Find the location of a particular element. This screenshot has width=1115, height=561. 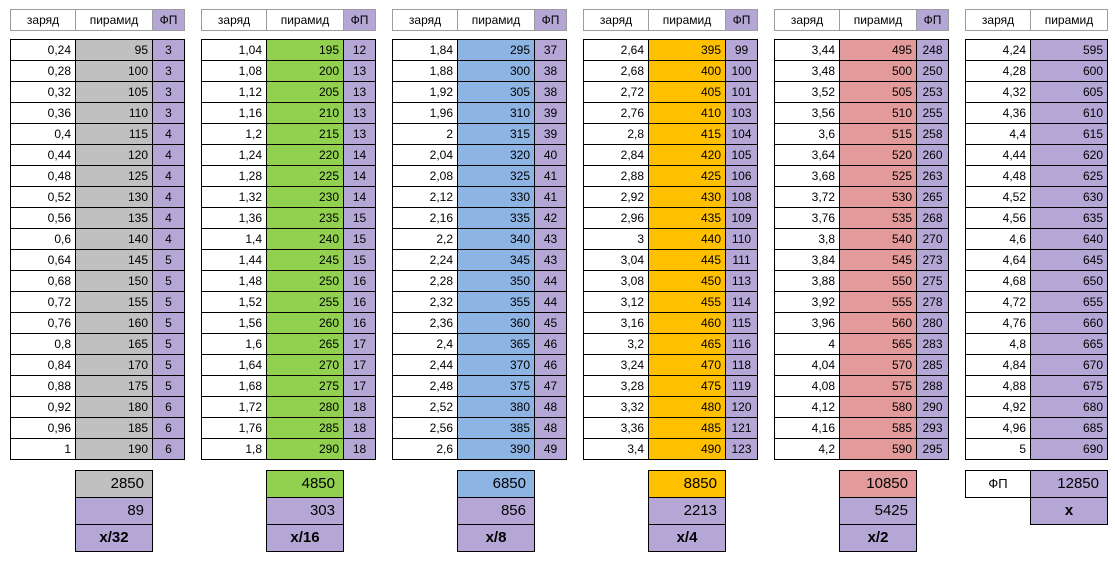

cell-fp: 118 is located at coordinates (741, 365).